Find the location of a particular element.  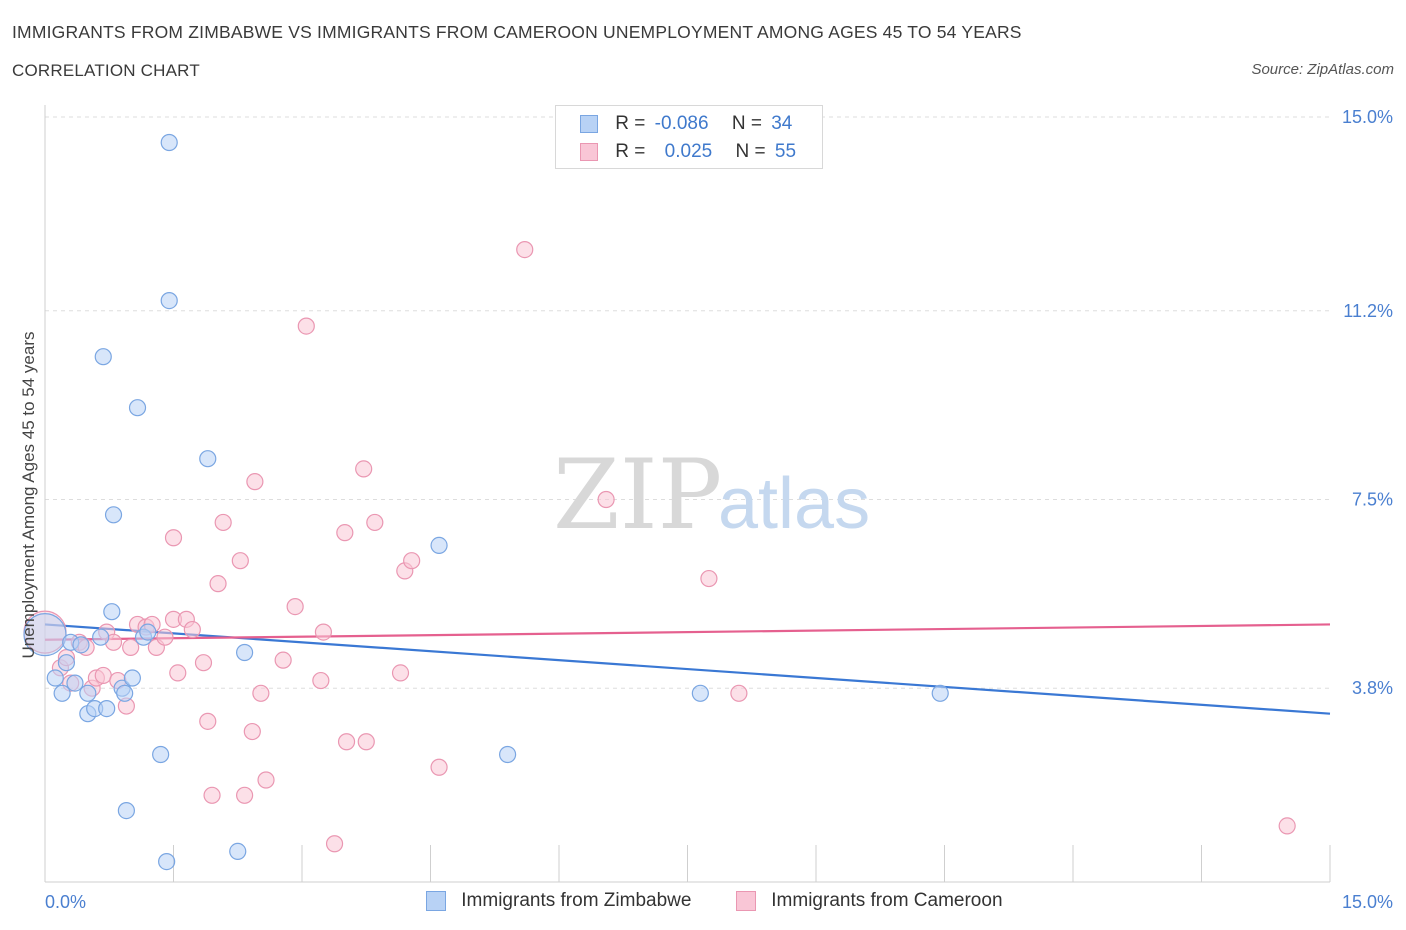

zimbabwe-legend-label: Immigrants from Zimbabwe is located at coordinates (576, 900).